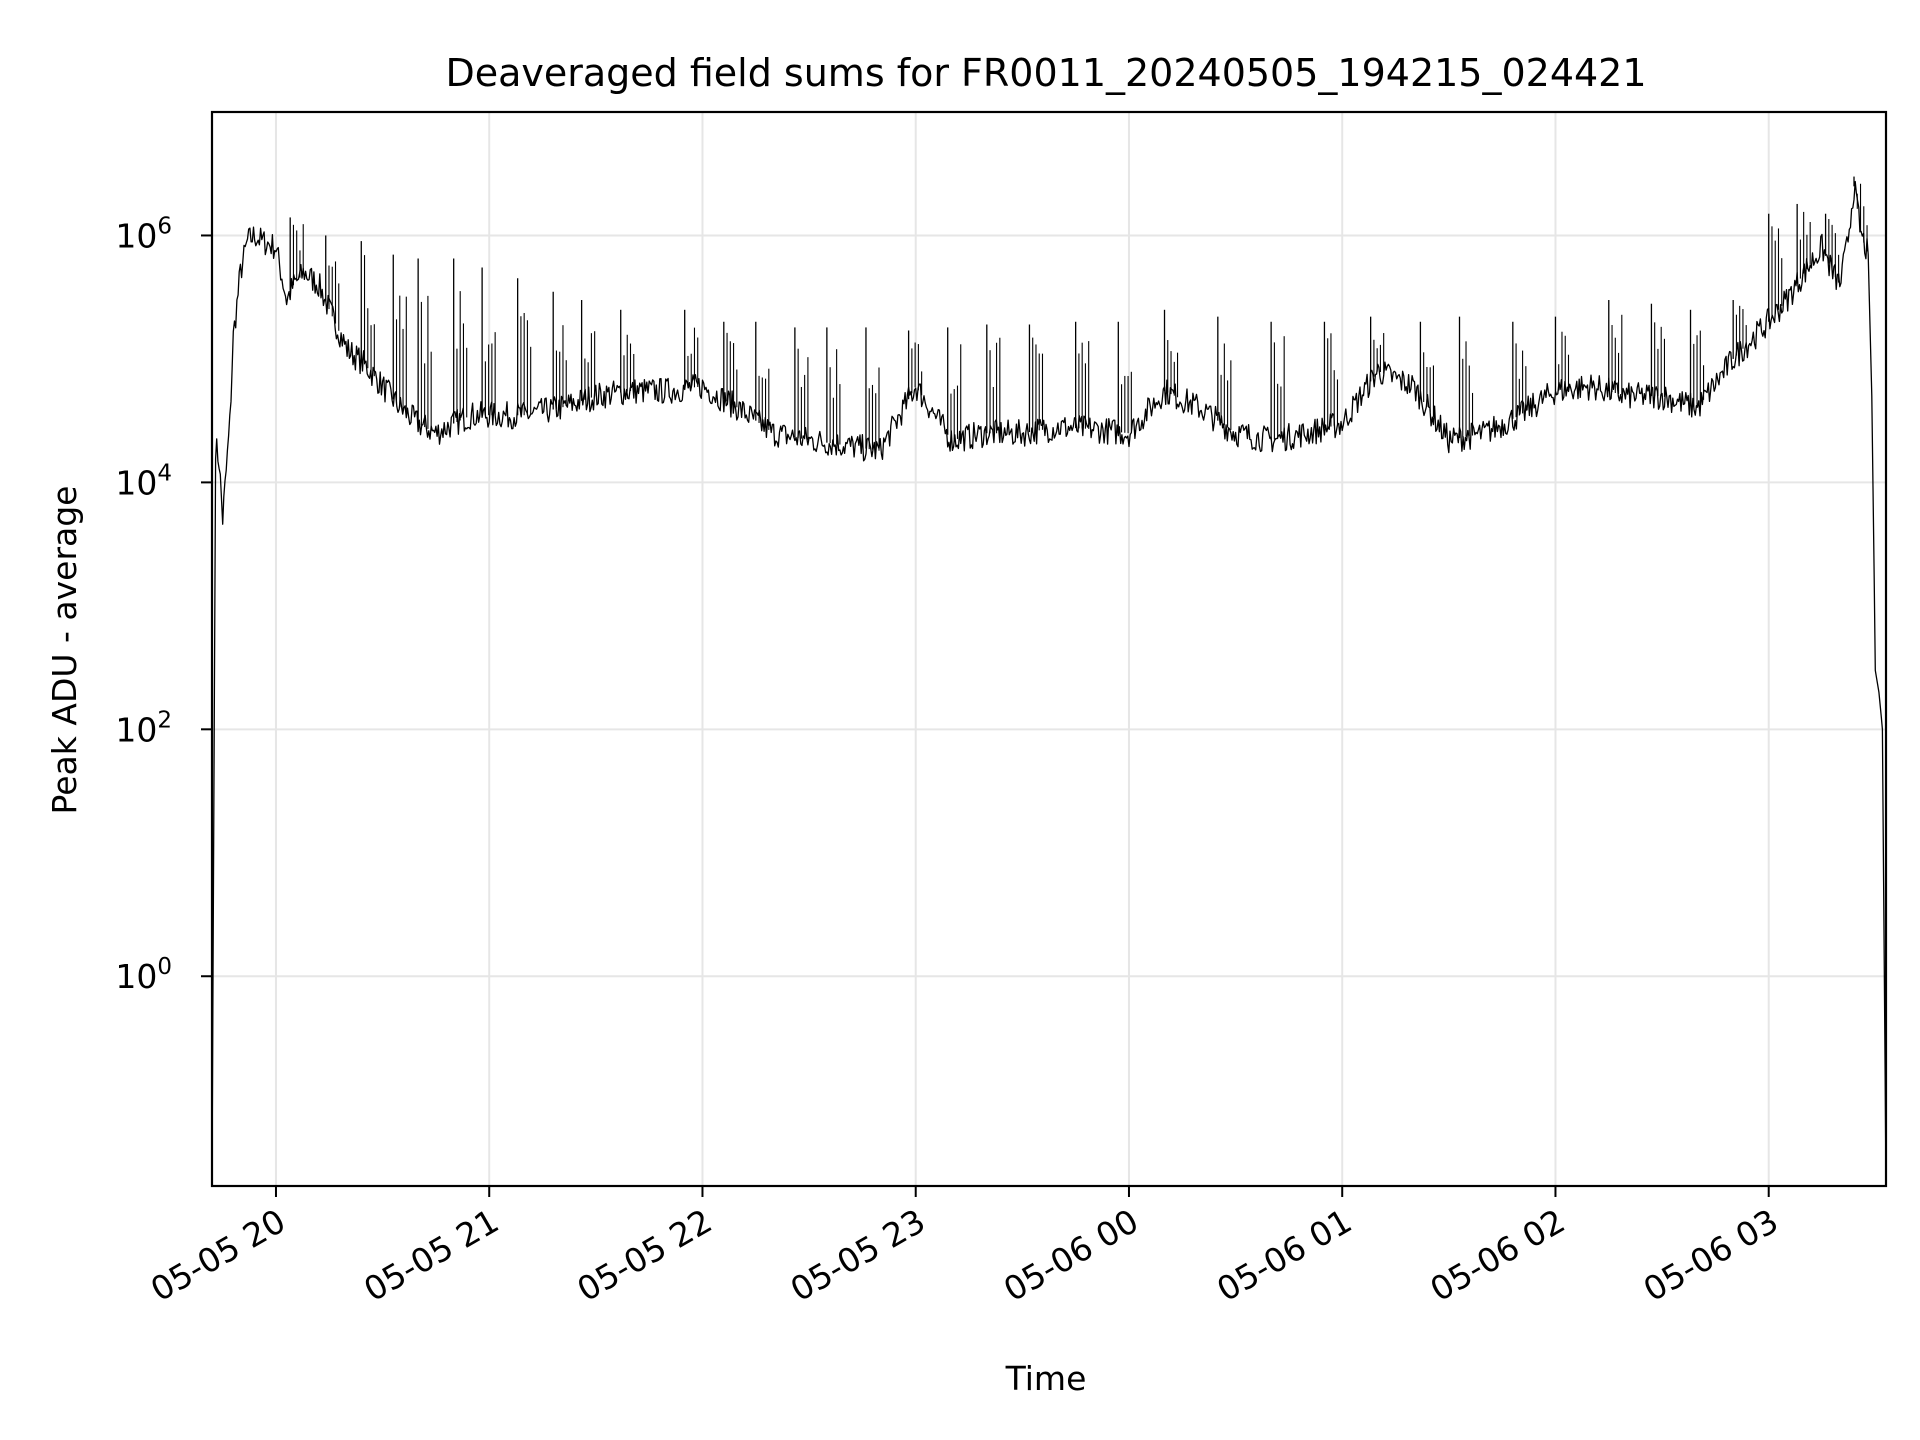 This screenshot has height=1440, width=1920. Describe the element at coordinates (1046, 1378) in the screenshot. I see `x-axis-label: Time` at that location.